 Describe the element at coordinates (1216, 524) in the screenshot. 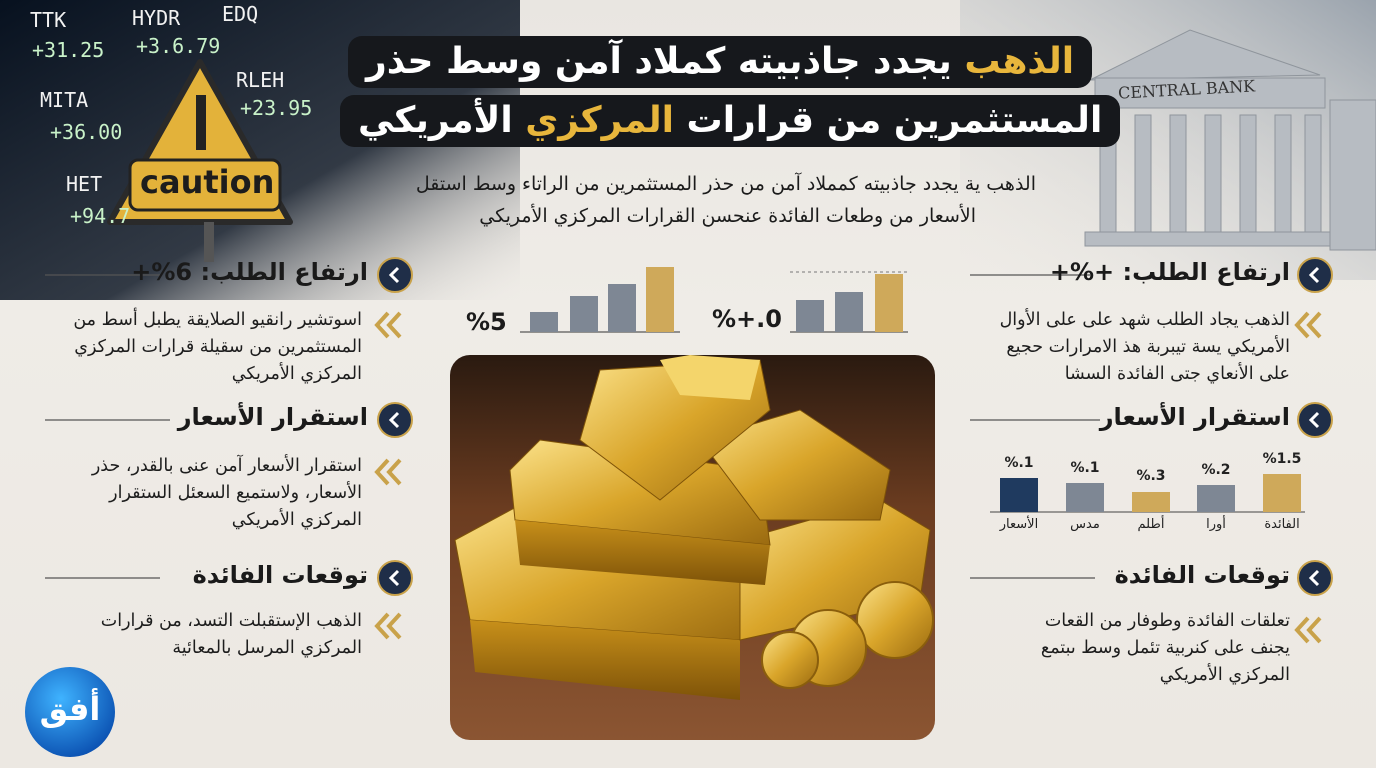

I see `chart-category-label: أورا` at that location.